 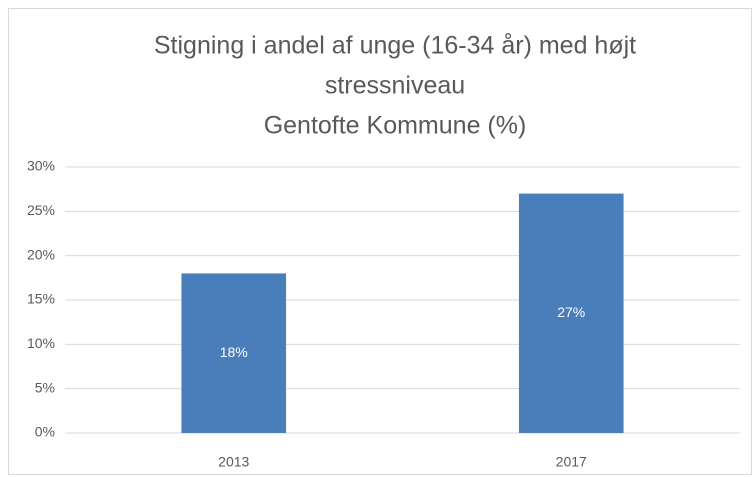 I want to click on value-label: 27%, so click(x=571, y=312).